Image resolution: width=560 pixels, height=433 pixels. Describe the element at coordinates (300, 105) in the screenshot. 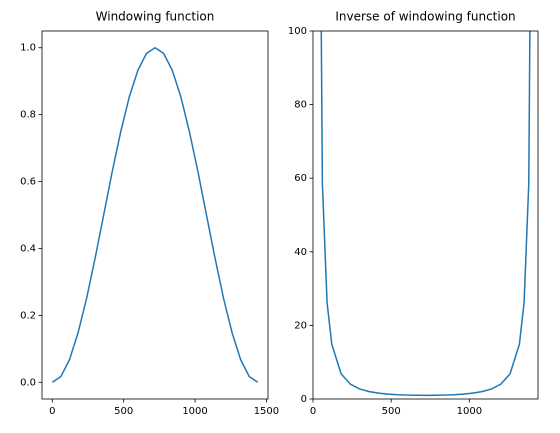

I see `y-tick-label: 80` at that location.